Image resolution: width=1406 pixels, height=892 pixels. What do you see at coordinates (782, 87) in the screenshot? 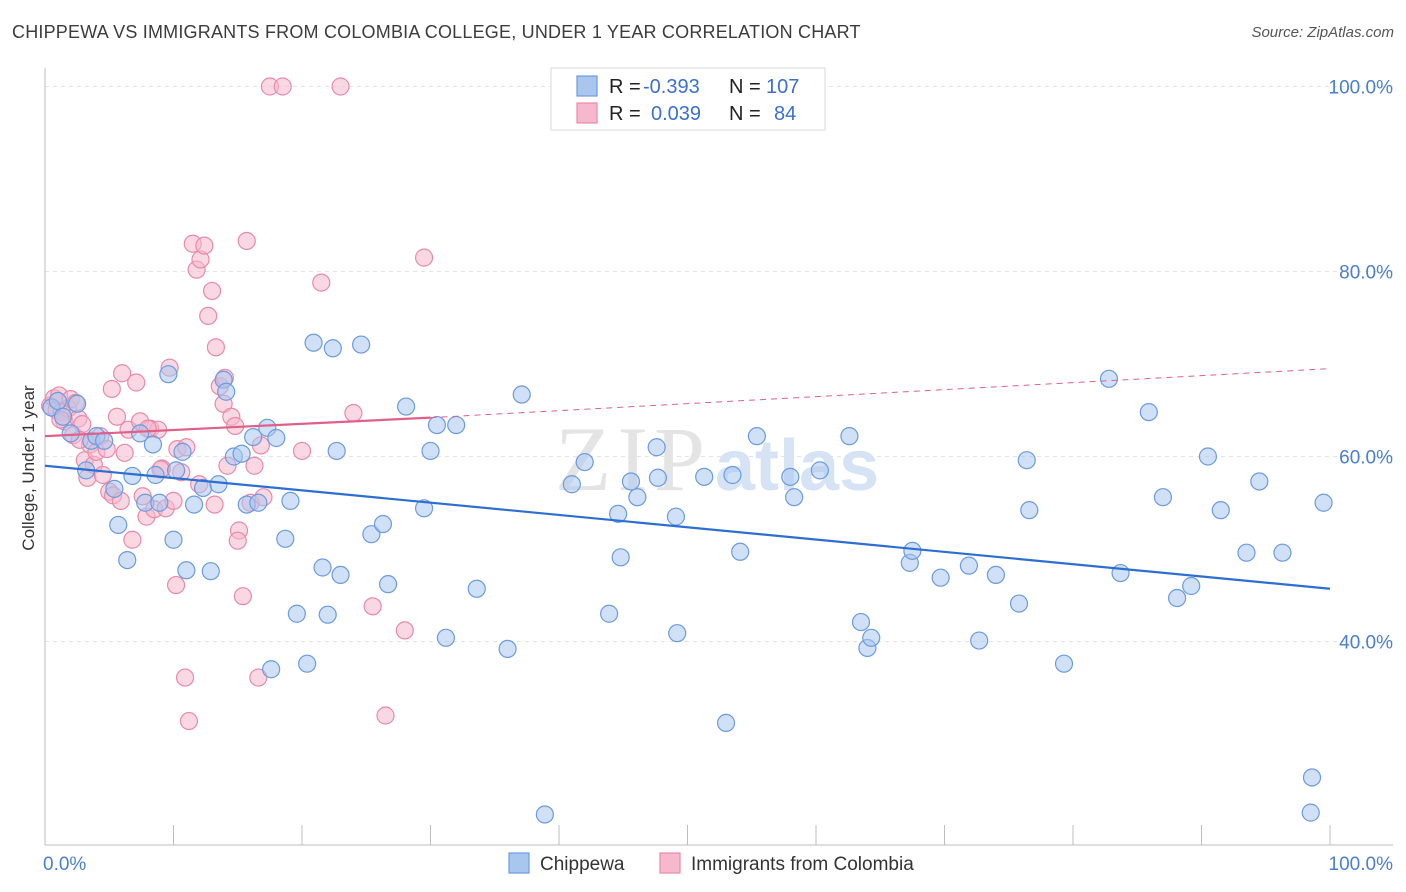
I see `legend-n-value-1: 107` at bounding box center [782, 87].